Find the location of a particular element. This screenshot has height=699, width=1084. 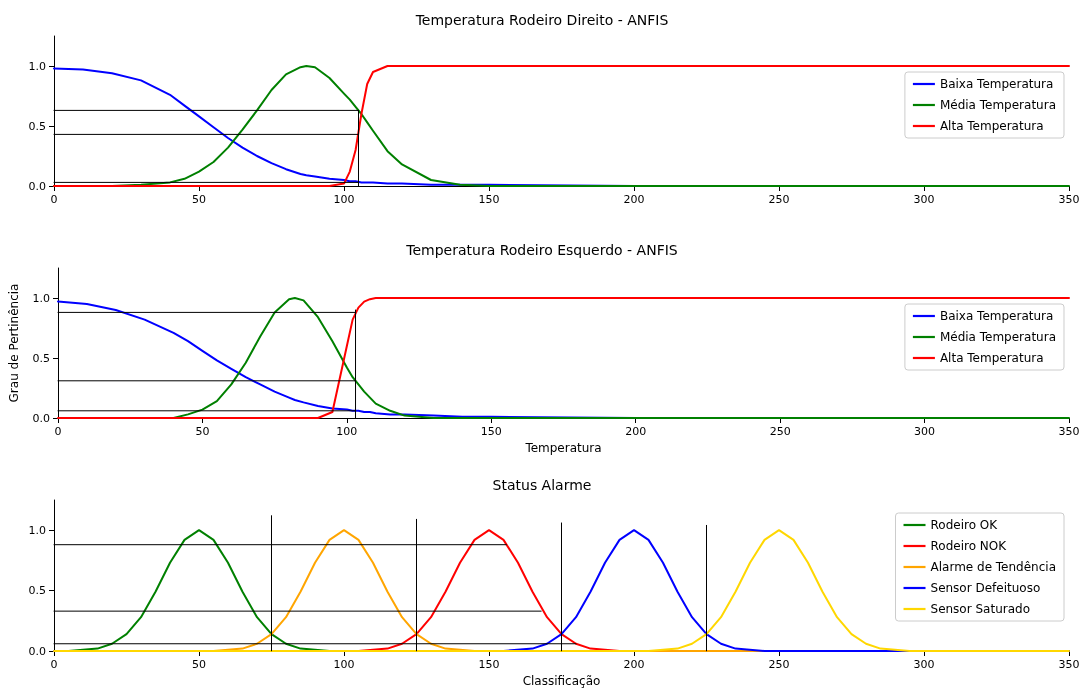

y-axis-title: Grau de Pertinência is located at coordinates (14, 343).